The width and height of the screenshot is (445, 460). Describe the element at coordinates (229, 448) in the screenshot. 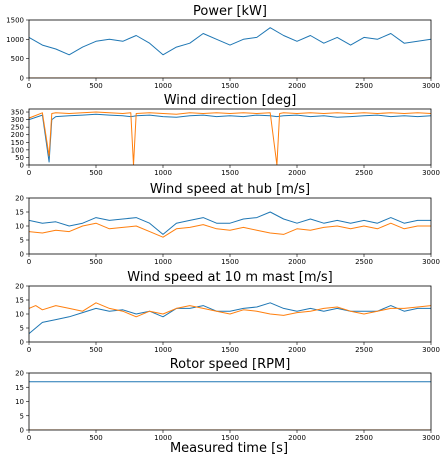

I see `x-axis-label: Measured time [s]` at that location.